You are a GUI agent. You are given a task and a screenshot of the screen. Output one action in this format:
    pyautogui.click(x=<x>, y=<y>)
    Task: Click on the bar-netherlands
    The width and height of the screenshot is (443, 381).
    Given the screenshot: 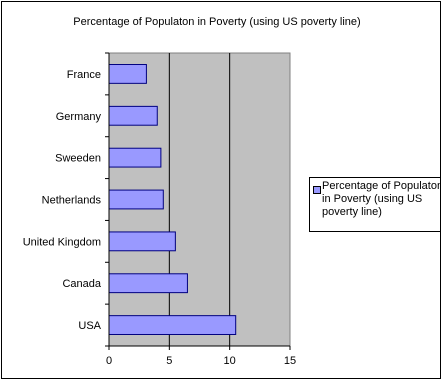 What is the action you would take?
    pyautogui.click(x=136, y=199)
    